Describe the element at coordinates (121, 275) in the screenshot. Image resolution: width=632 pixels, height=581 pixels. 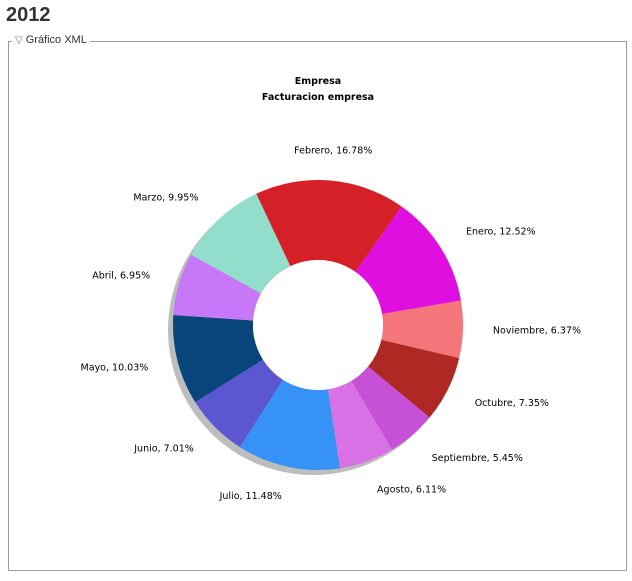
I see `slice-label-abril: Abril, 6.95%` at that location.